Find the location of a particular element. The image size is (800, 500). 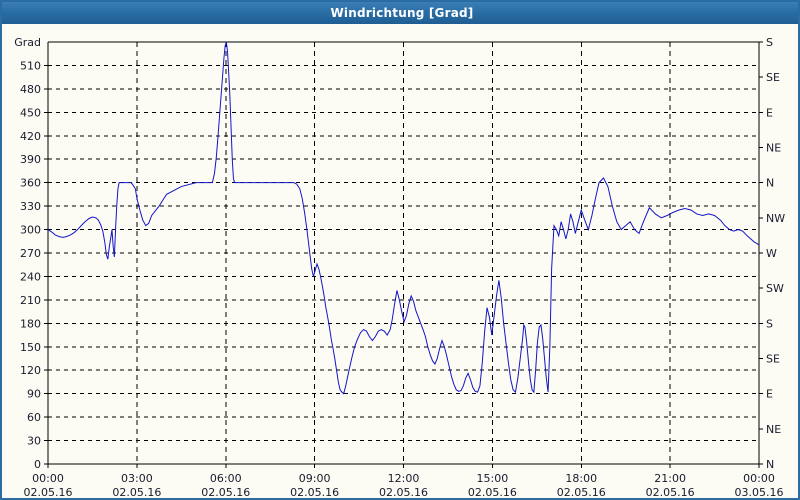

y-axis-tick-label: 420 is located at coordinates (30, 136).